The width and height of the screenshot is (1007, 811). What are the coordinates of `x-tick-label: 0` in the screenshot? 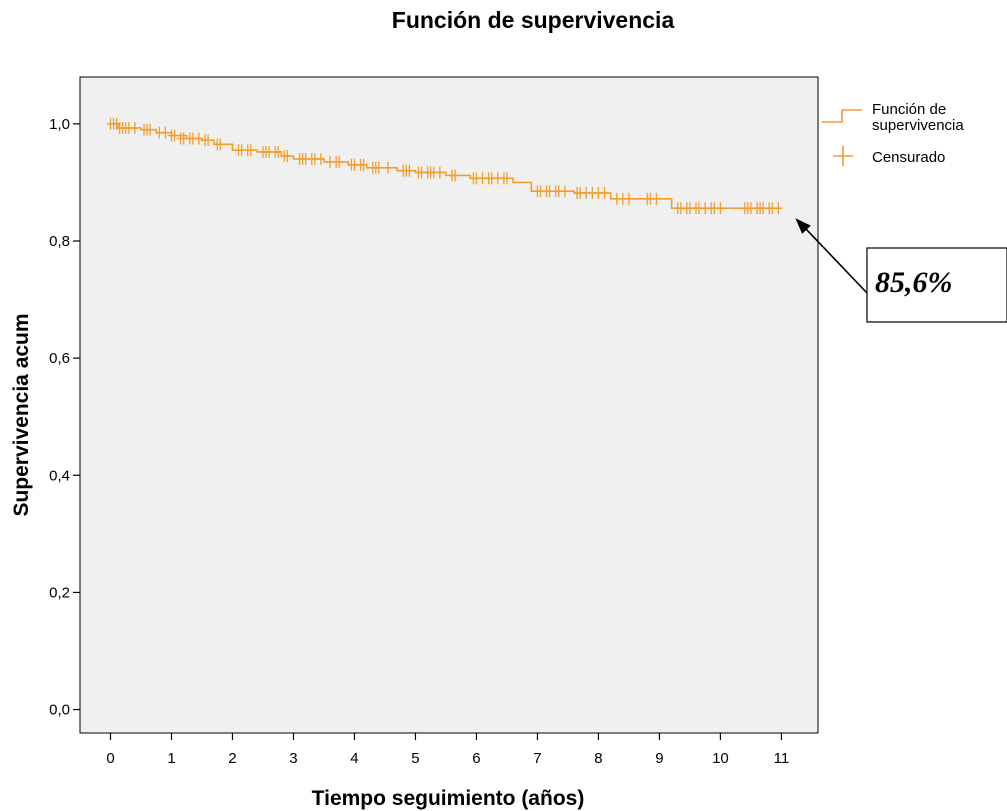 It's located at (110, 758).